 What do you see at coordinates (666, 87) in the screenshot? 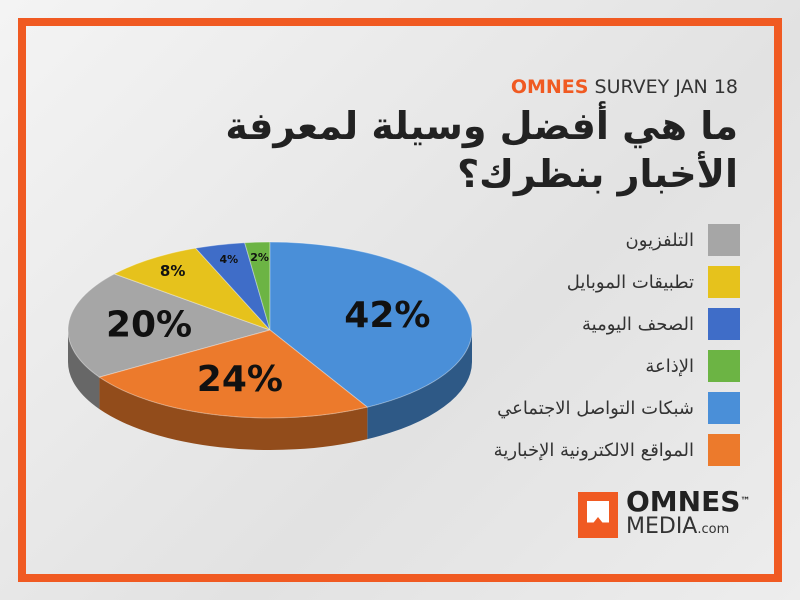
I see `header-text: SURVEY JAN 18` at bounding box center [666, 87].